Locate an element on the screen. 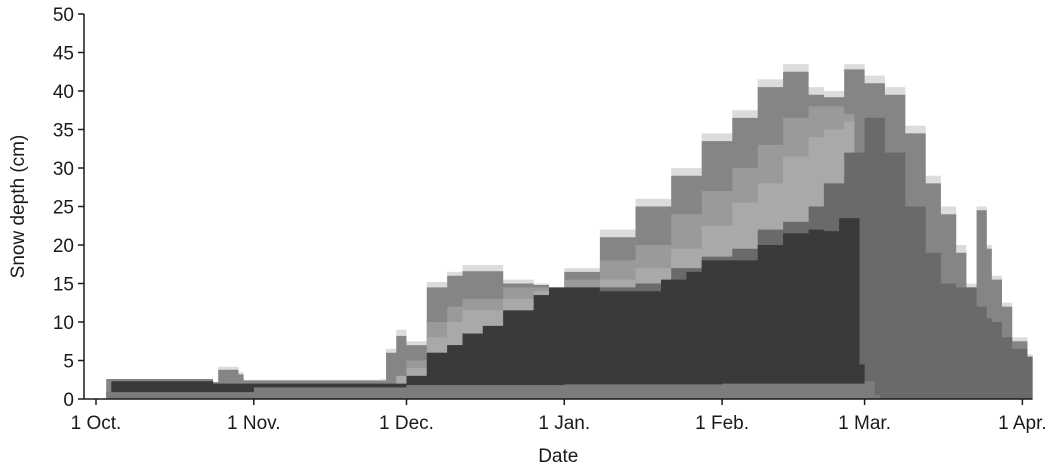  y-tick-label: 45 is located at coordinates (63, 54).